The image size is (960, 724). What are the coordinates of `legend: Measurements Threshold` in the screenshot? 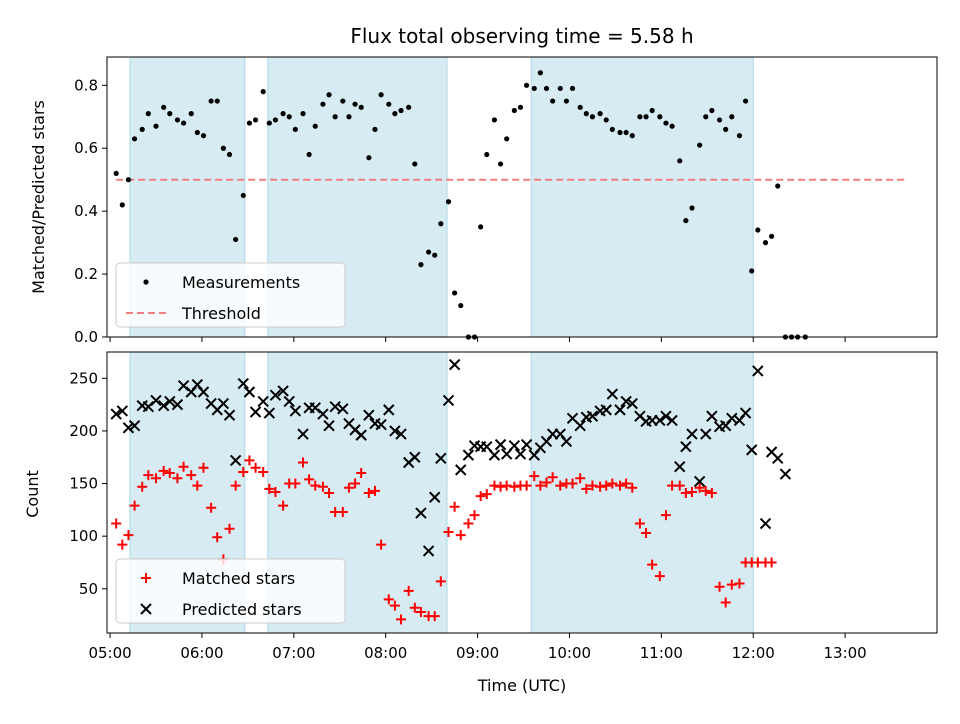 It's located at (230, 295).